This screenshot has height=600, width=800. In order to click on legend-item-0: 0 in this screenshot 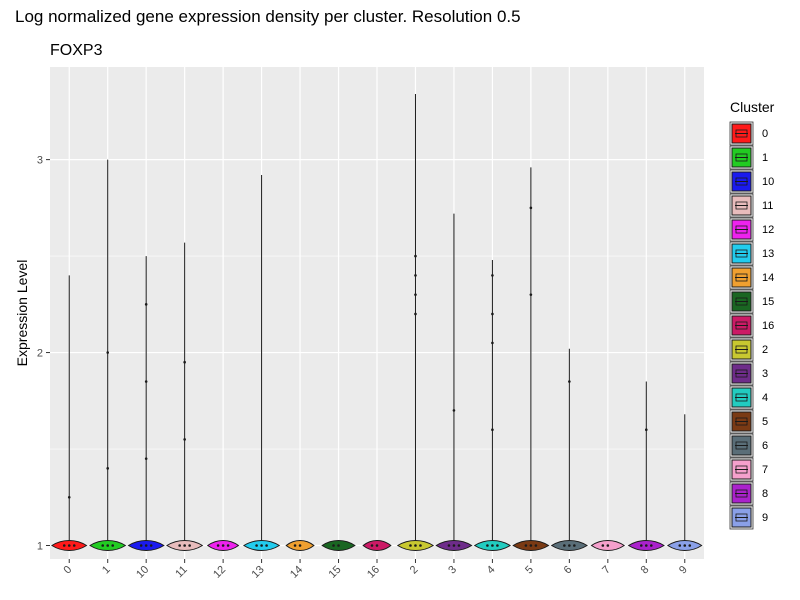, I will do `click(748, 133)`.